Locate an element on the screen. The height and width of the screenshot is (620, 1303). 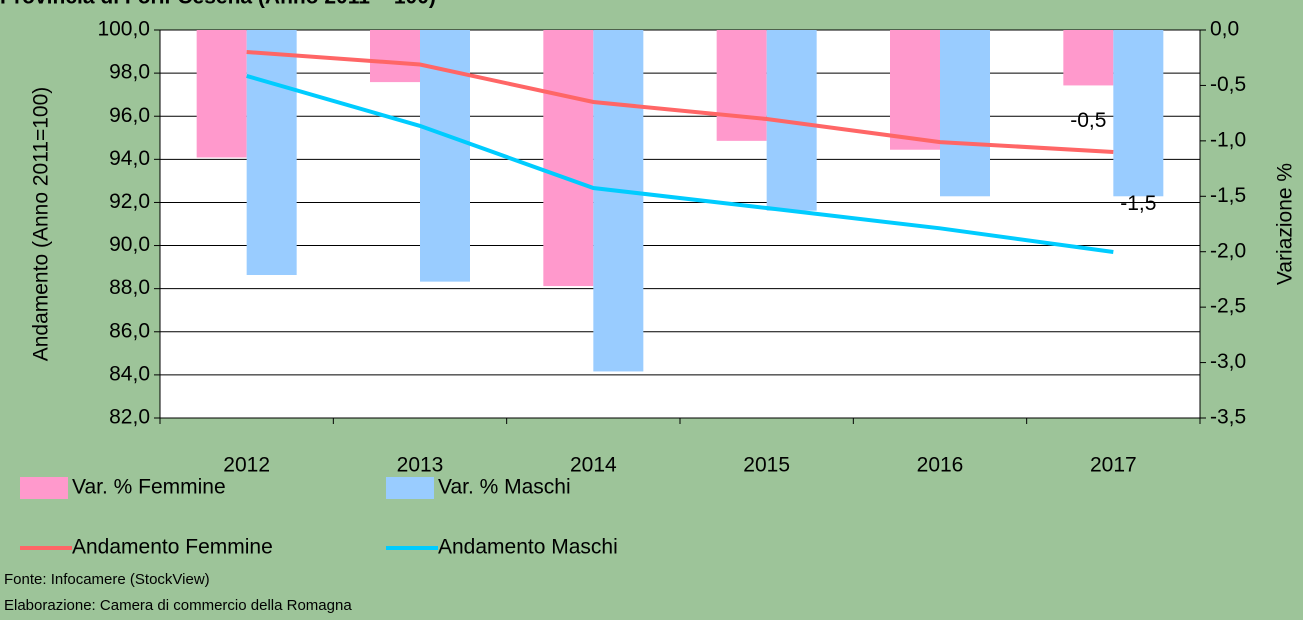
legend-label: Var. % Maschi is located at coordinates (504, 487).